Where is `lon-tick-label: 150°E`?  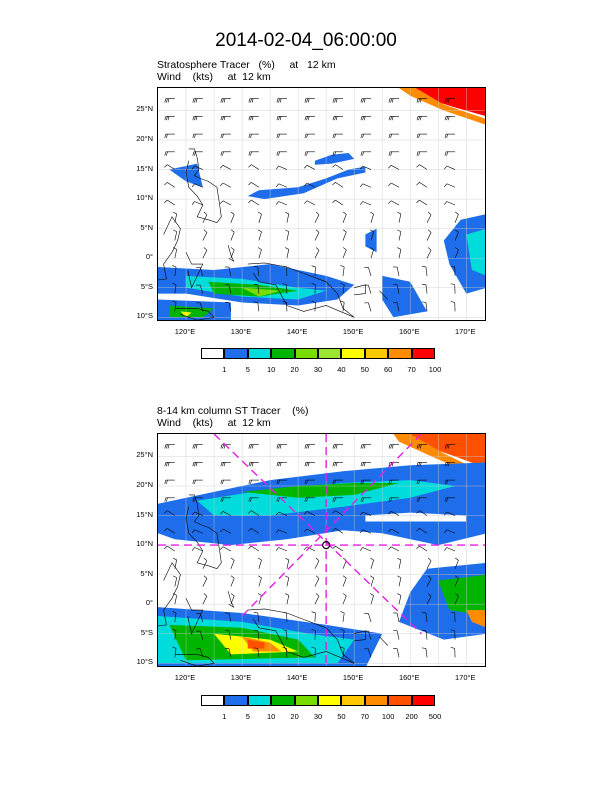
lon-tick-label: 150°E is located at coordinates (353, 331).